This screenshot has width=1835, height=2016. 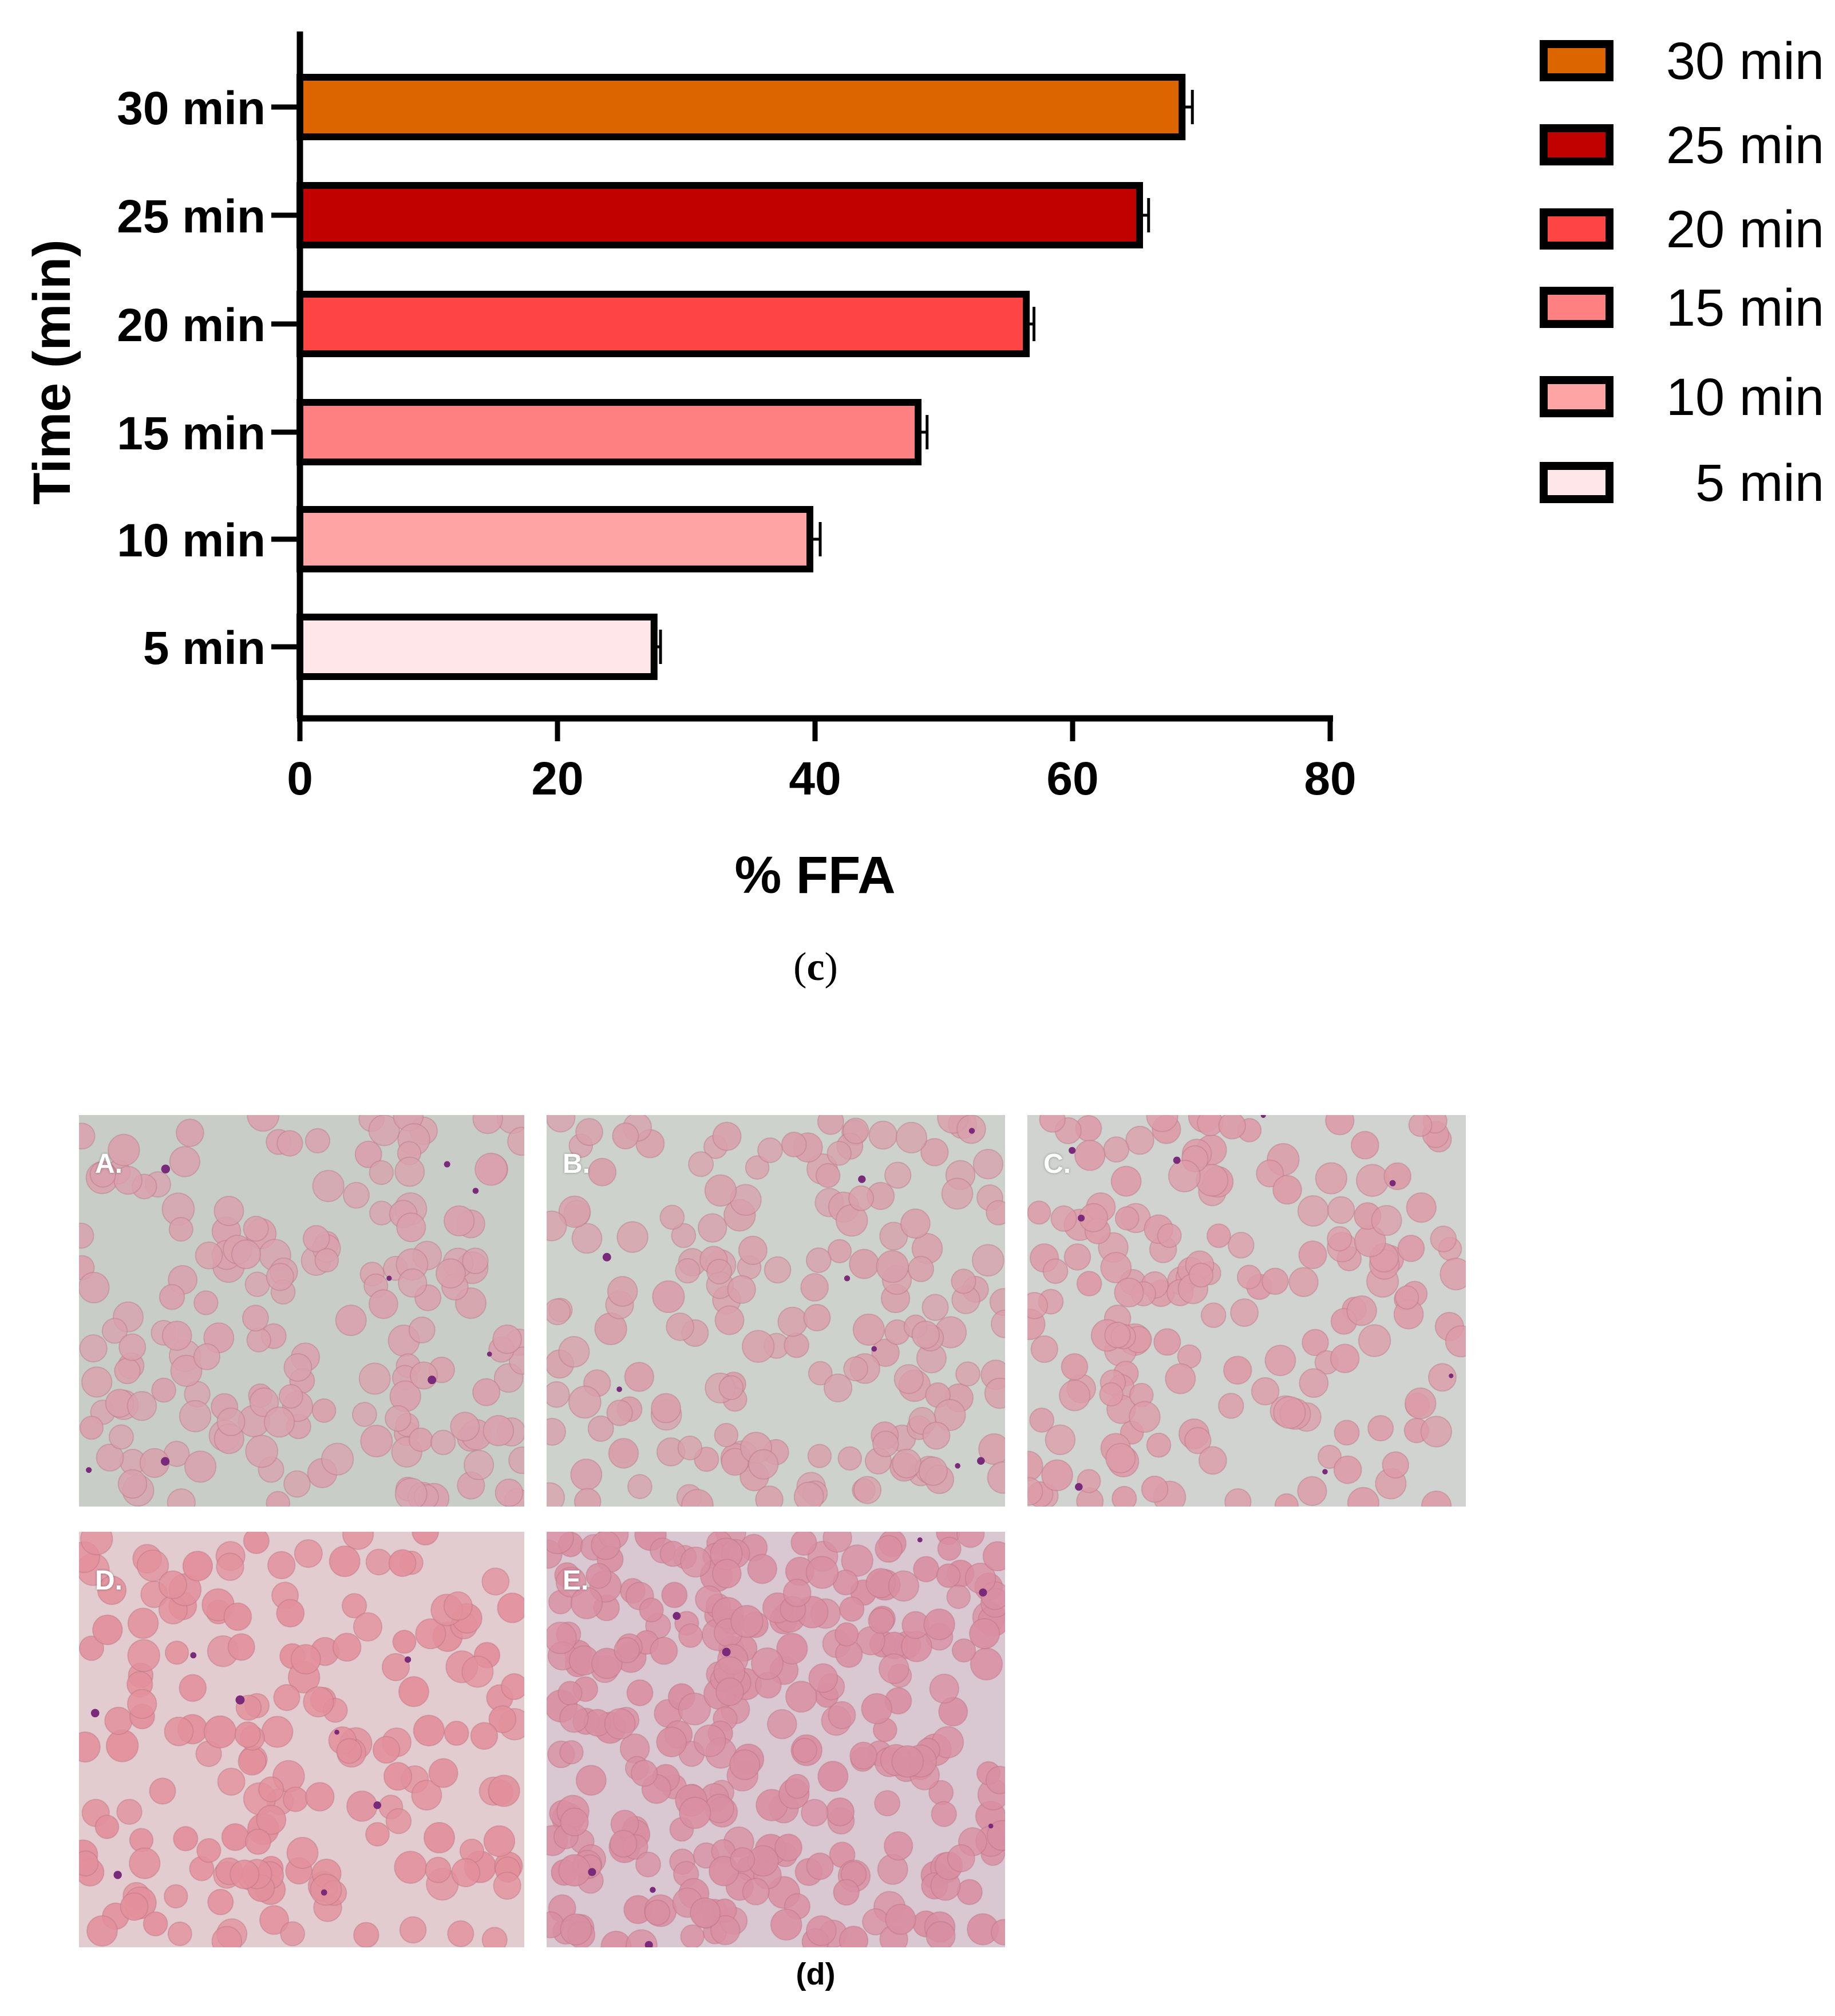 I want to click on blood-smear-image-c, so click(x=1246, y=1311).